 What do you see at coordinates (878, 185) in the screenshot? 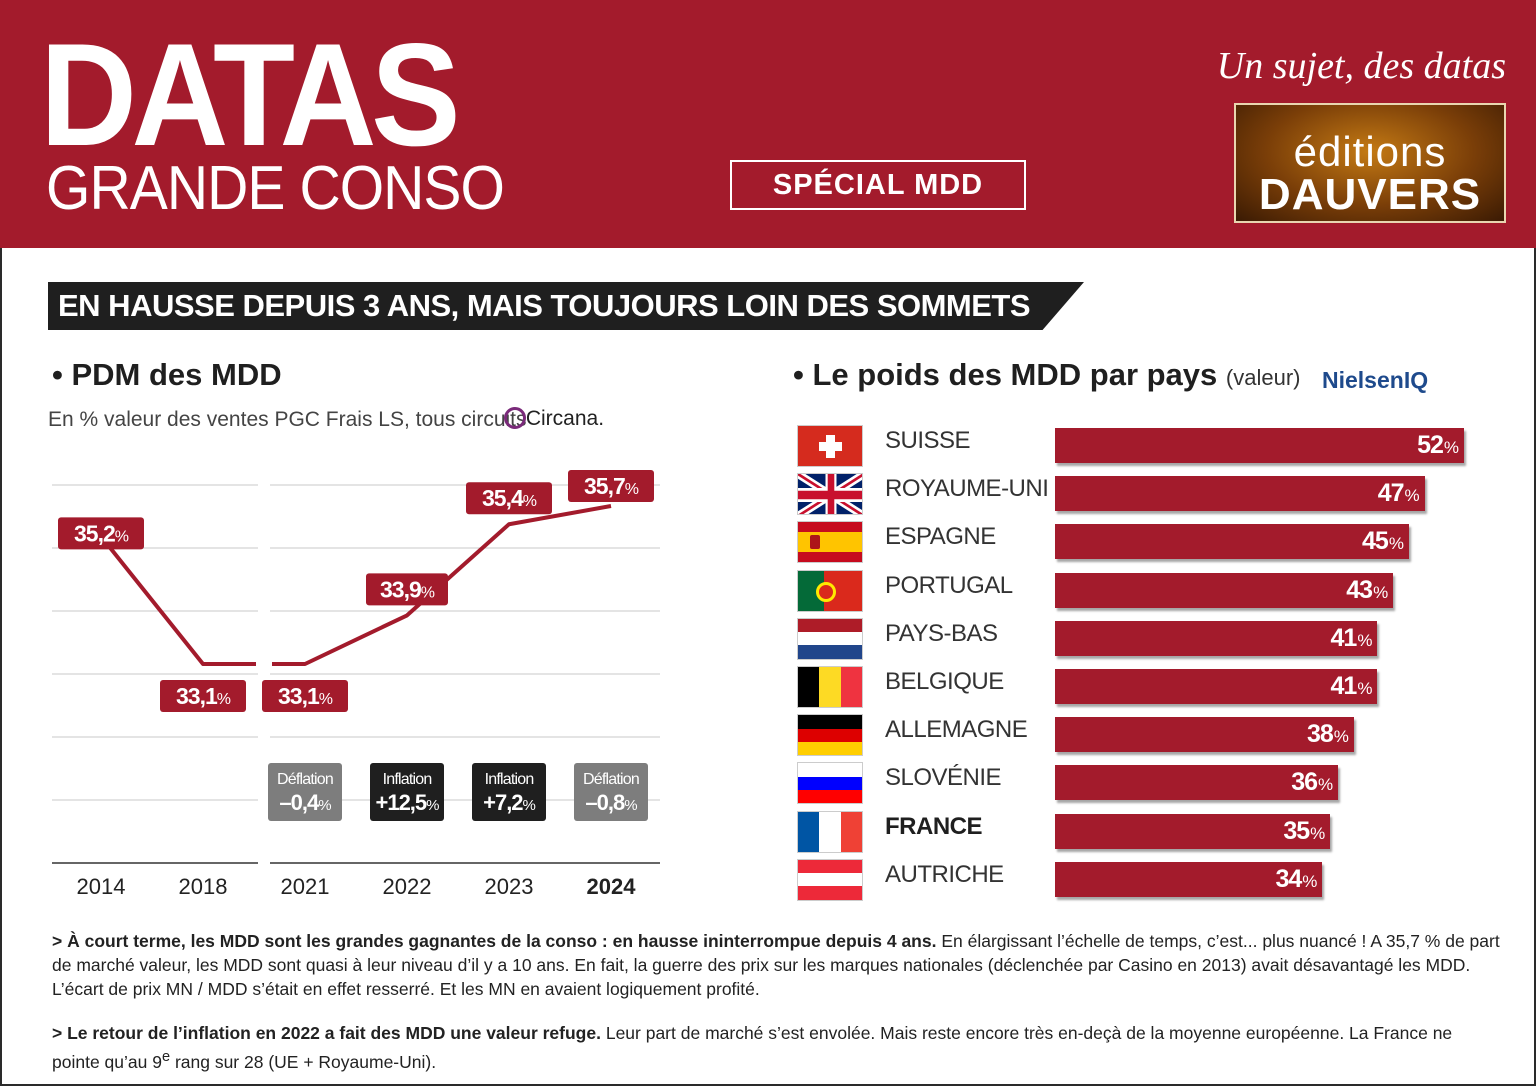
I see `special-mdd-label: SPÉCIAL MDD` at bounding box center [878, 185].